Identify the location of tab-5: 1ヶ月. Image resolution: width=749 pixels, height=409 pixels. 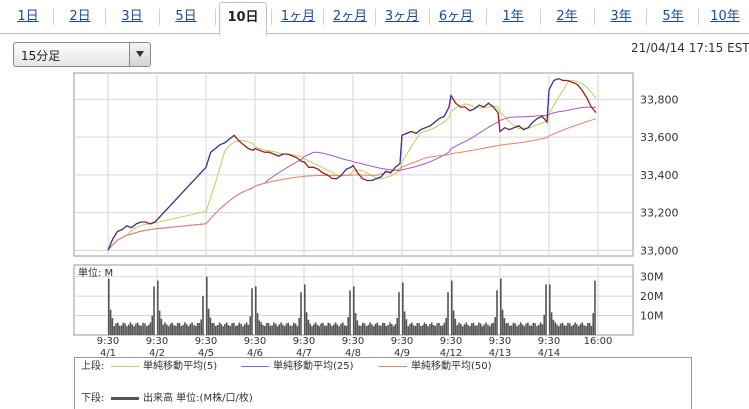
(298, 16).